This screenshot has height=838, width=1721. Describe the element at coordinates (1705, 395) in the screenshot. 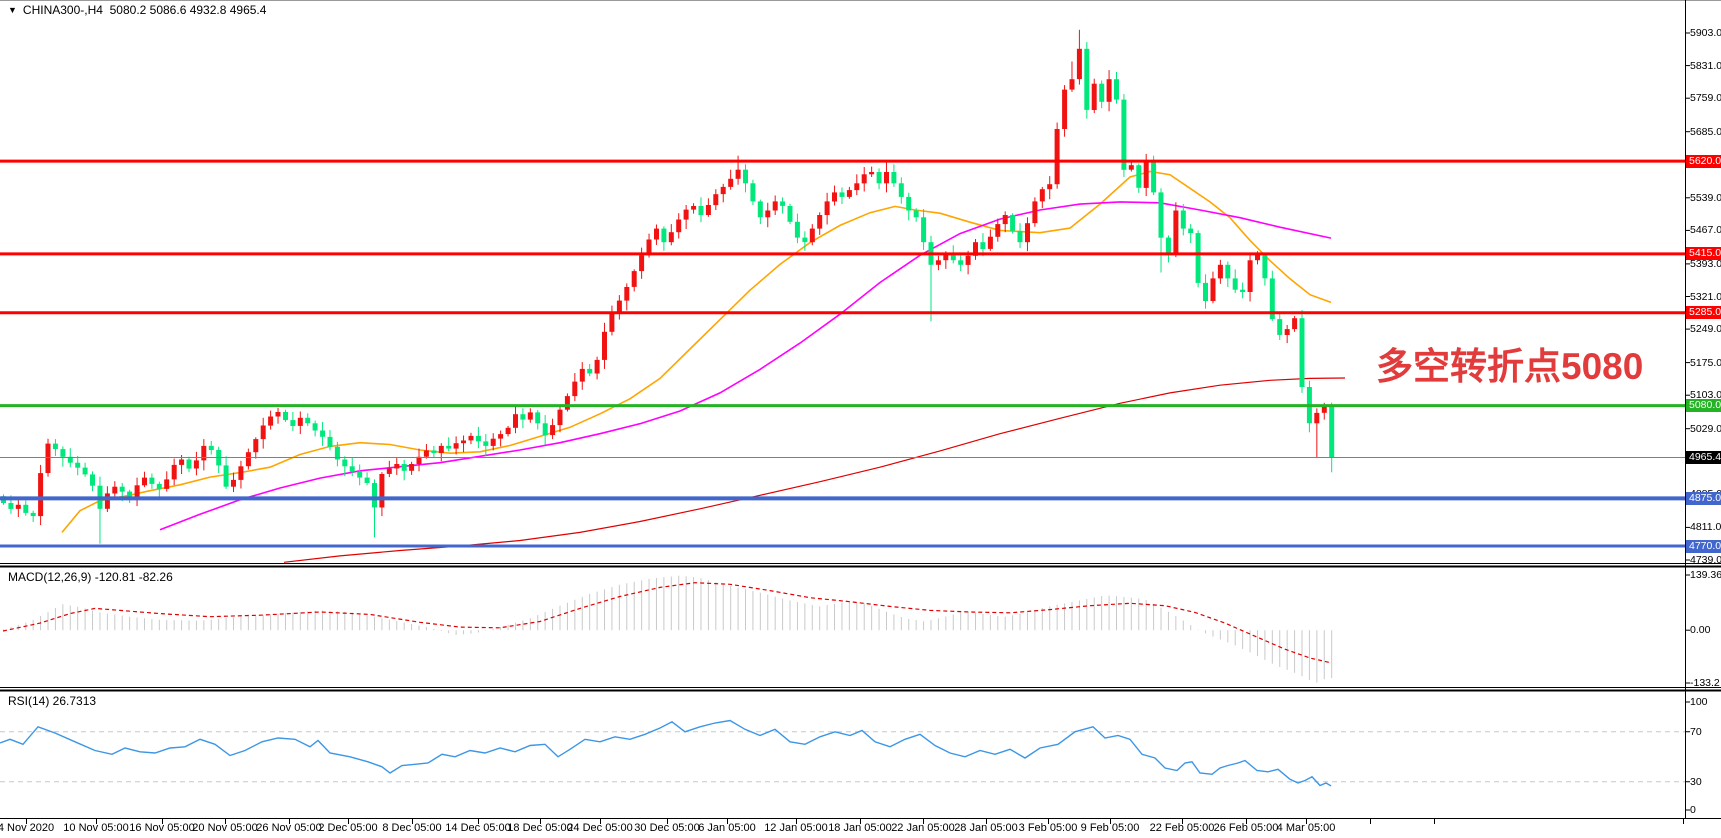

I see `price-tick-label: 5103.0` at that location.